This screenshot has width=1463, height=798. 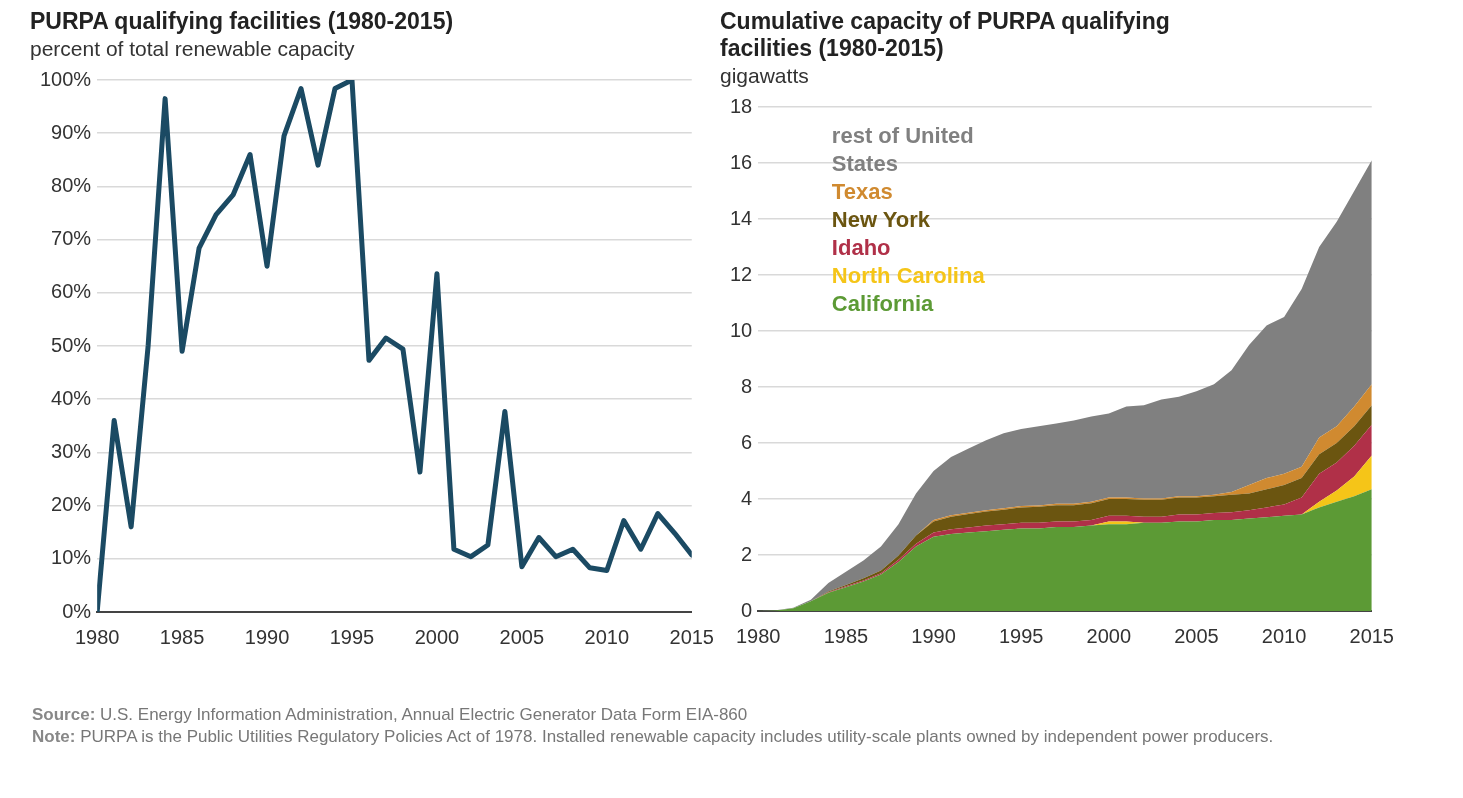 What do you see at coordinates (862, 192) in the screenshot?
I see `text: Texas` at bounding box center [862, 192].